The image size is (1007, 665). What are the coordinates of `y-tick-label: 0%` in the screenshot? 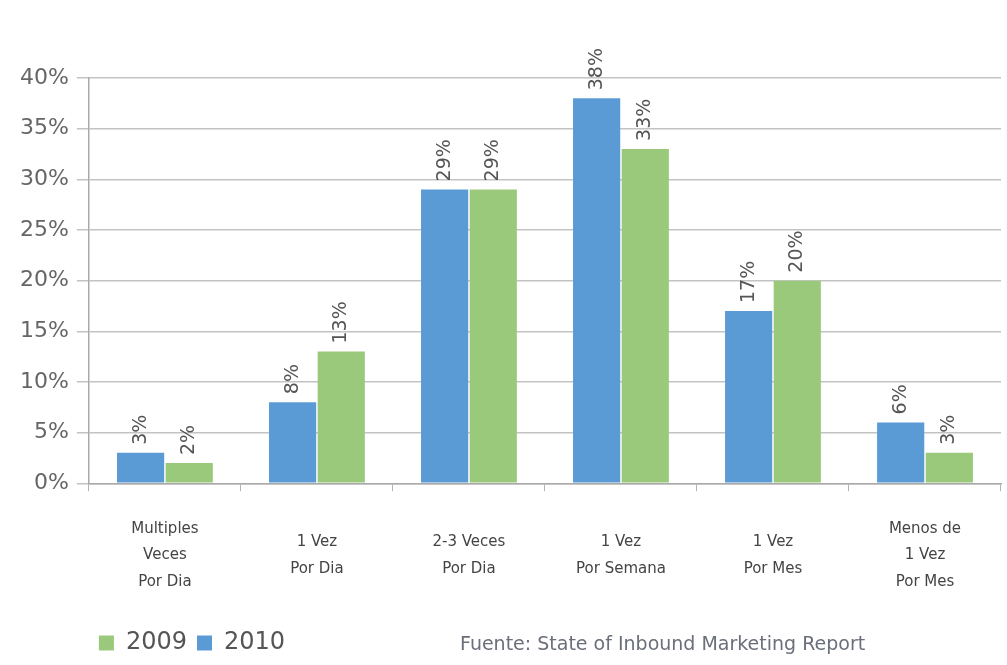 It's located at (51, 481).